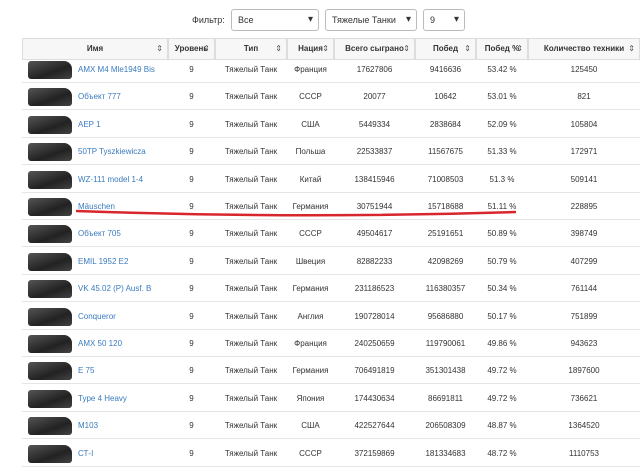 The height and width of the screenshot is (475, 640). Describe the element at coordinates (275, 20) in the screenshot. I see `filter-select: Все` at that location.